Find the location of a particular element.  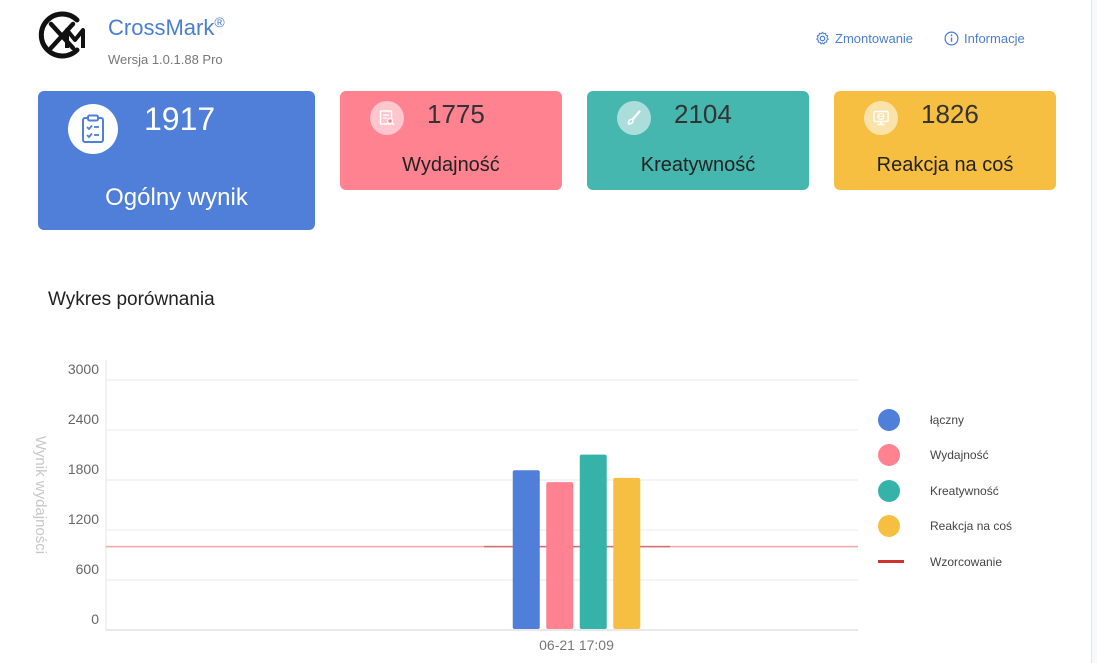

comparison-chart-title: Wykres porównania is located at coordinates (131, 299).